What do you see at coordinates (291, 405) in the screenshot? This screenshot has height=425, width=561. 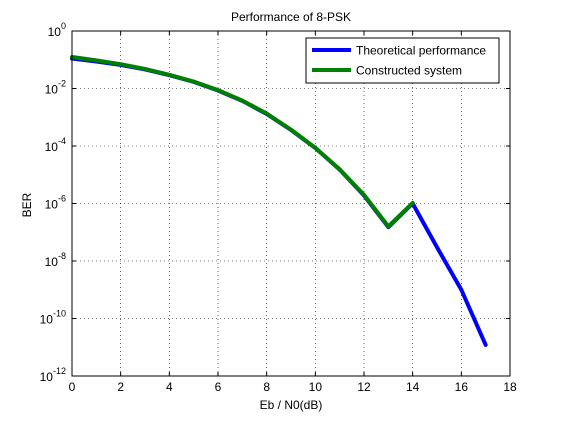 I see `x-axis-label: Eb / N0(dB)` at bounding box center [291, 405].